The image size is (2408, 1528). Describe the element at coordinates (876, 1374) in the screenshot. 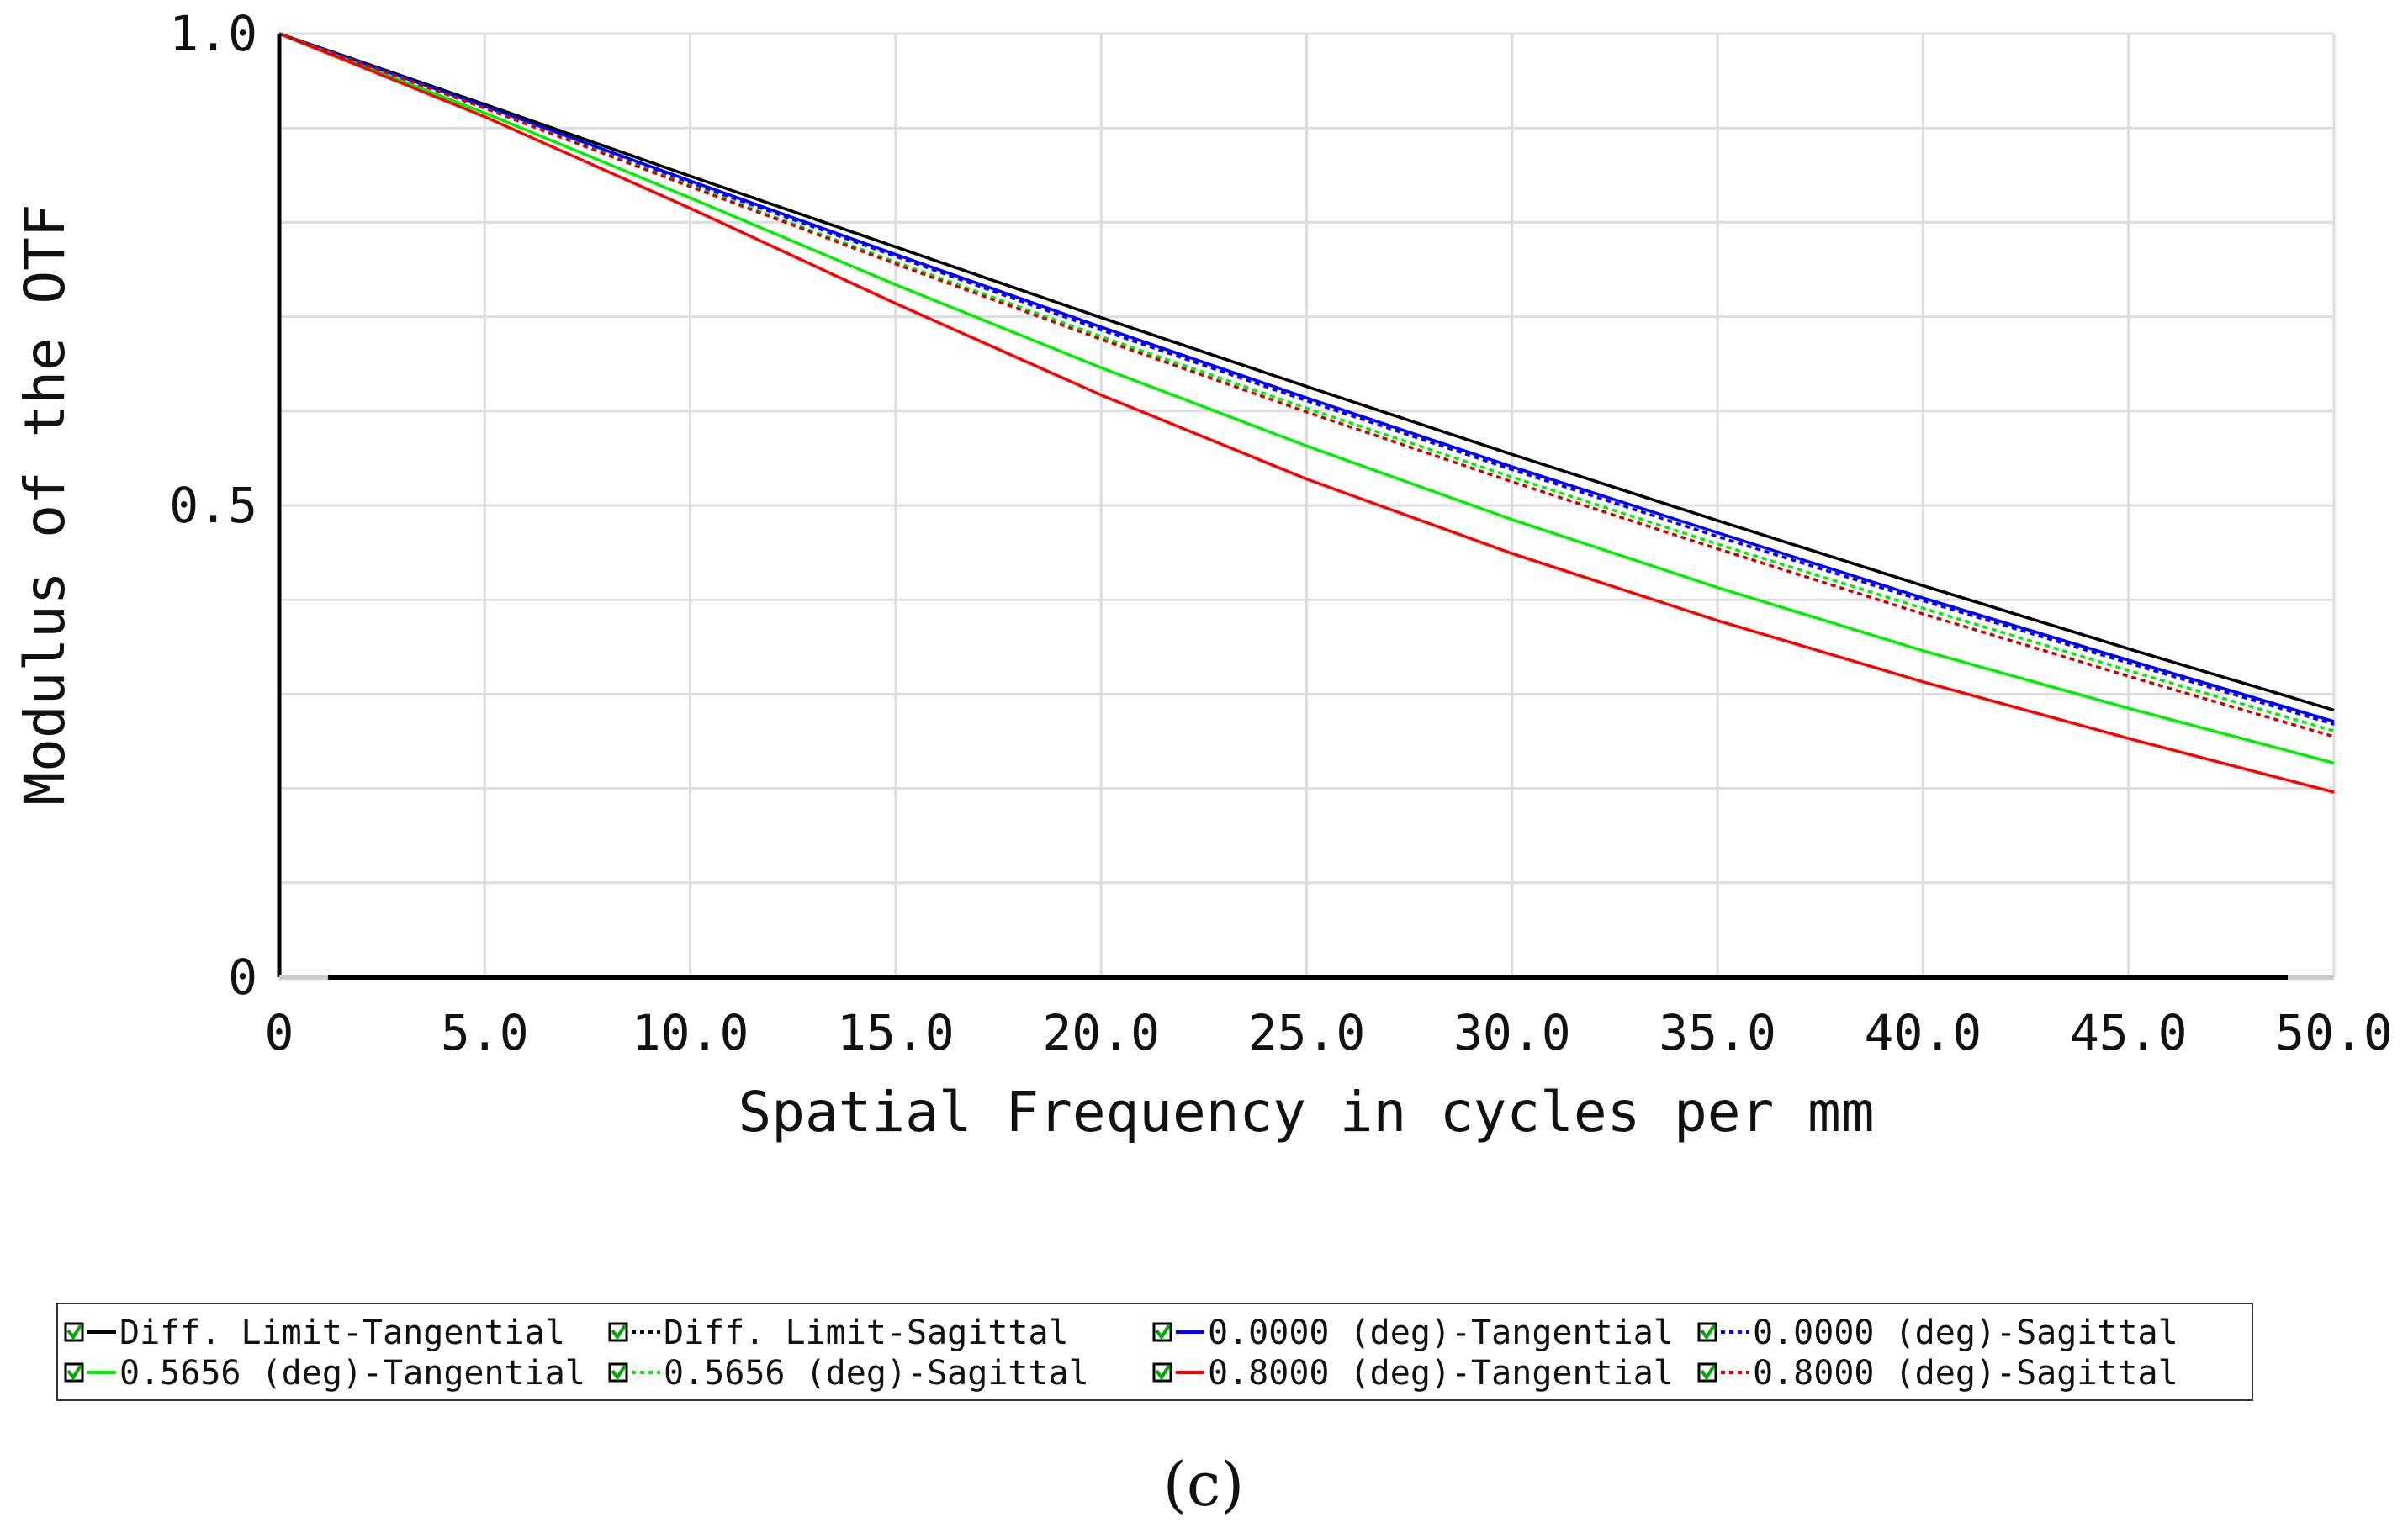

I see `legend-label: 0.5656 (deg)-Sagittal` at that location.